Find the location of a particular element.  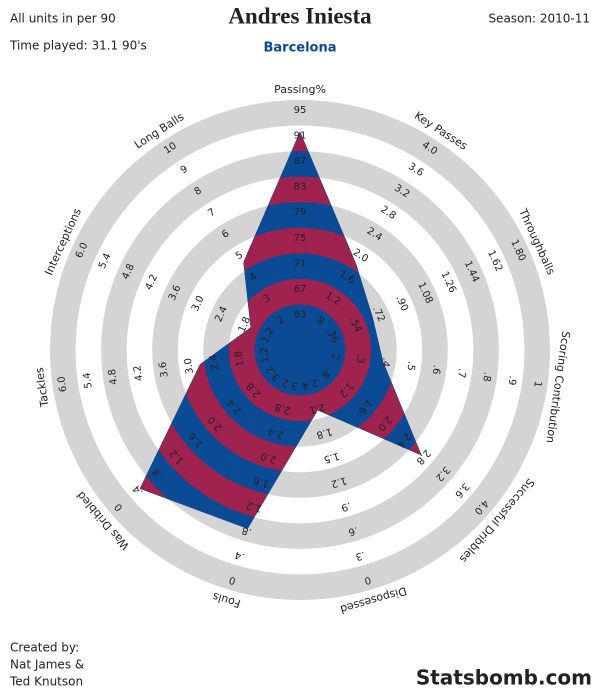

tick-label: 7 is located at coordinates (211, 213).